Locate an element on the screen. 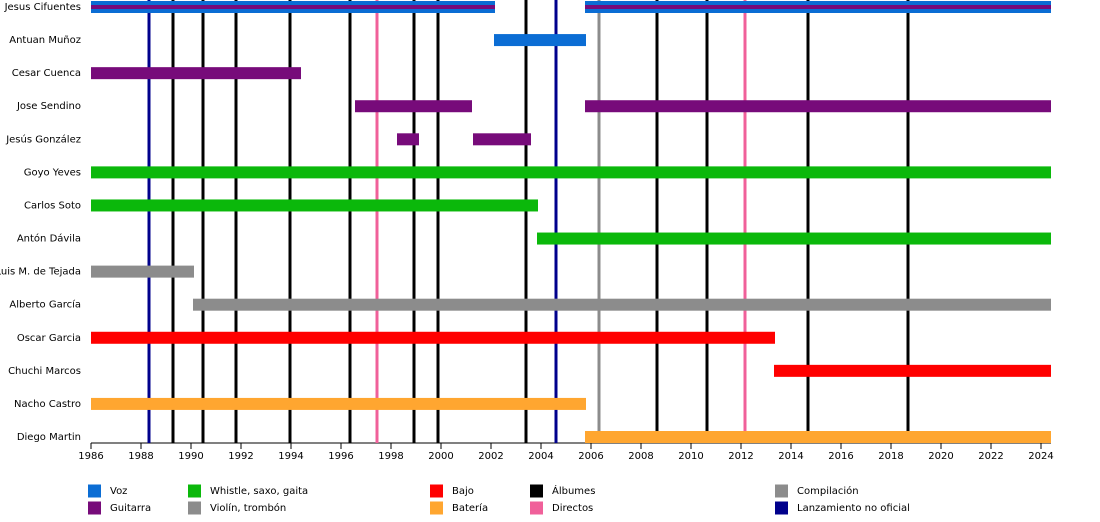 This screenshot has width=1100, height=522. row-label: Jesus Cifuentes is located at coordinates (42, 7).